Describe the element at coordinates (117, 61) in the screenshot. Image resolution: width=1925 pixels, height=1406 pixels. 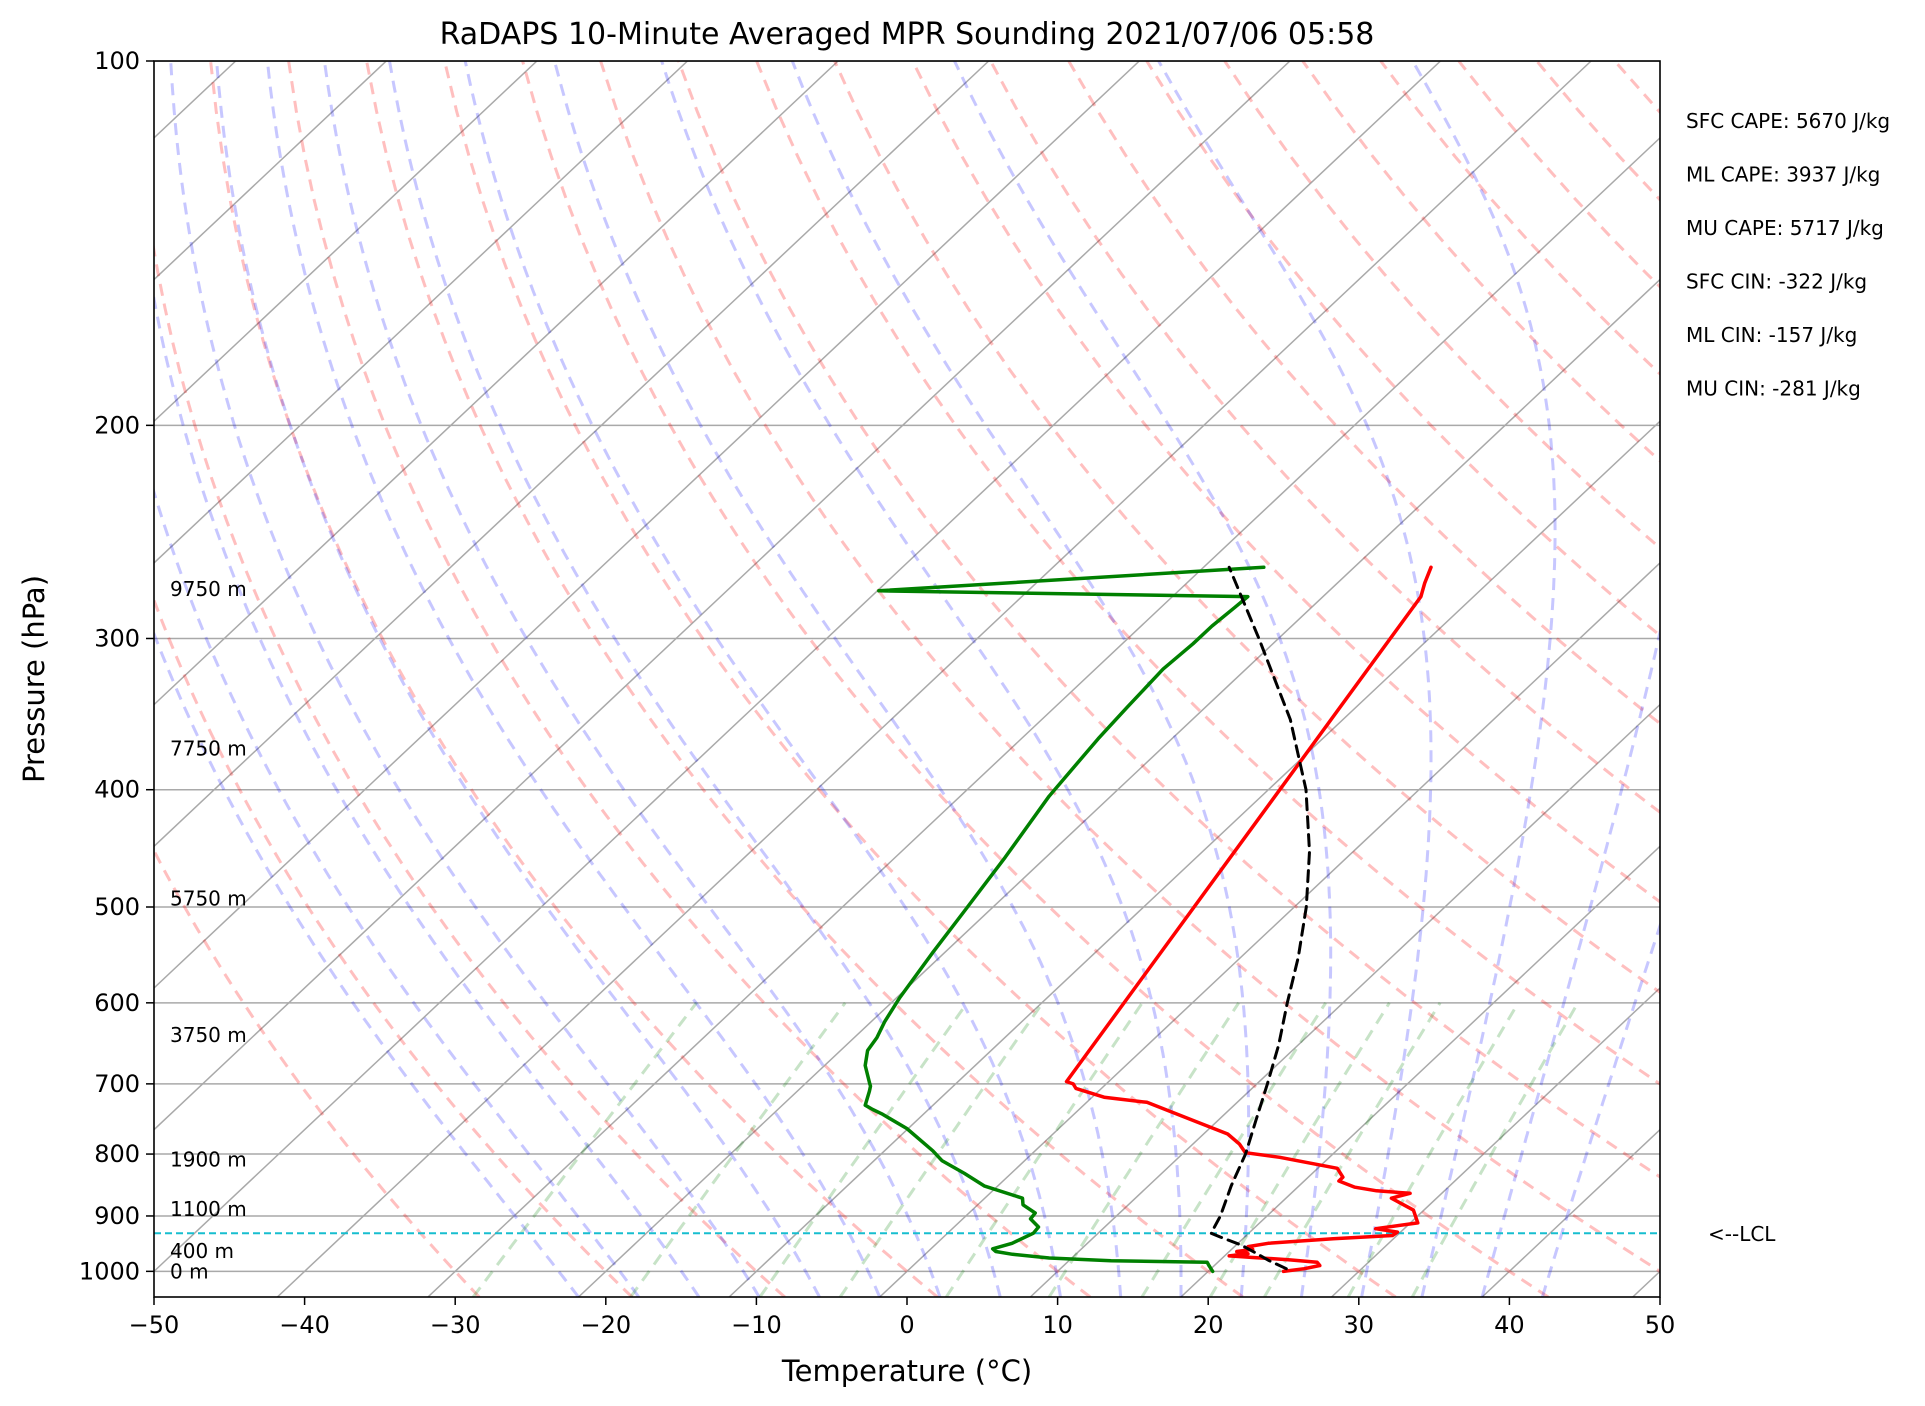
I see `y-tick-label: 100` at that location.